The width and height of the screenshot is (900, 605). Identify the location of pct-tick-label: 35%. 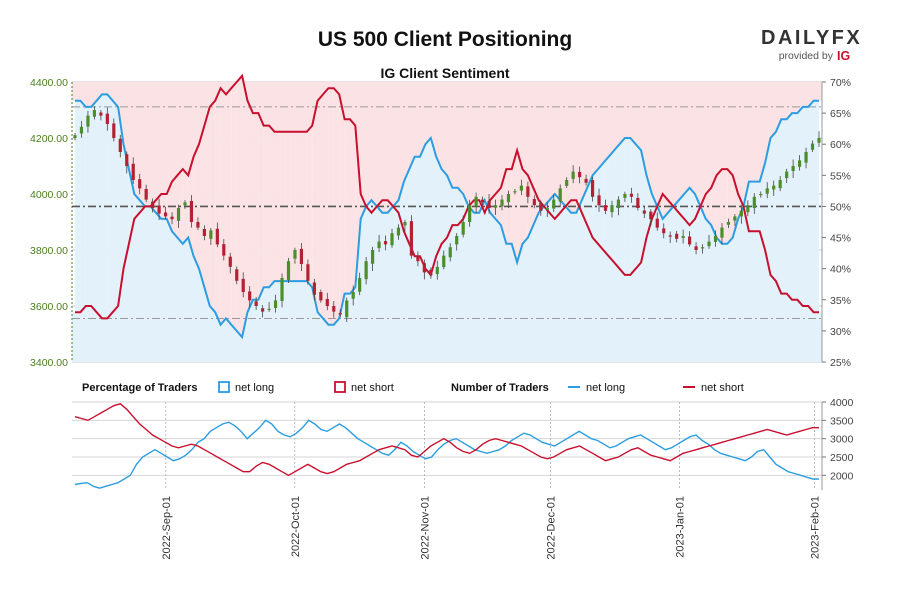
(840, 301).